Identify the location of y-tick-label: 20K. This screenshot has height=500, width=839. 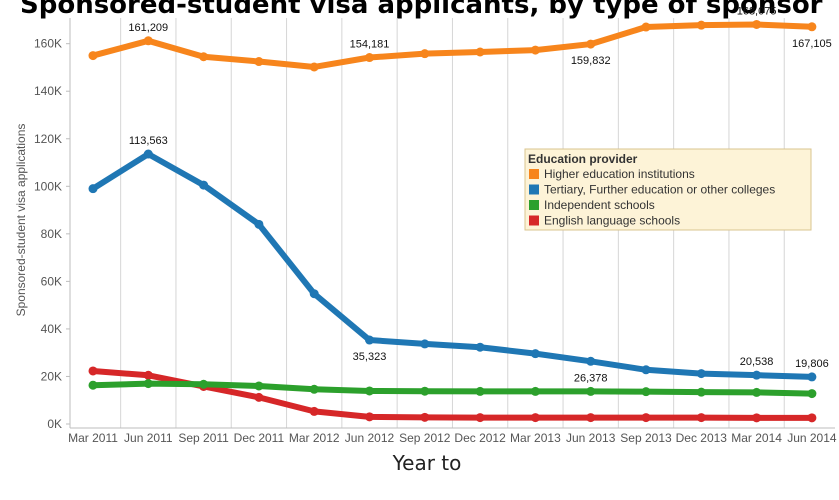
(51, 376).